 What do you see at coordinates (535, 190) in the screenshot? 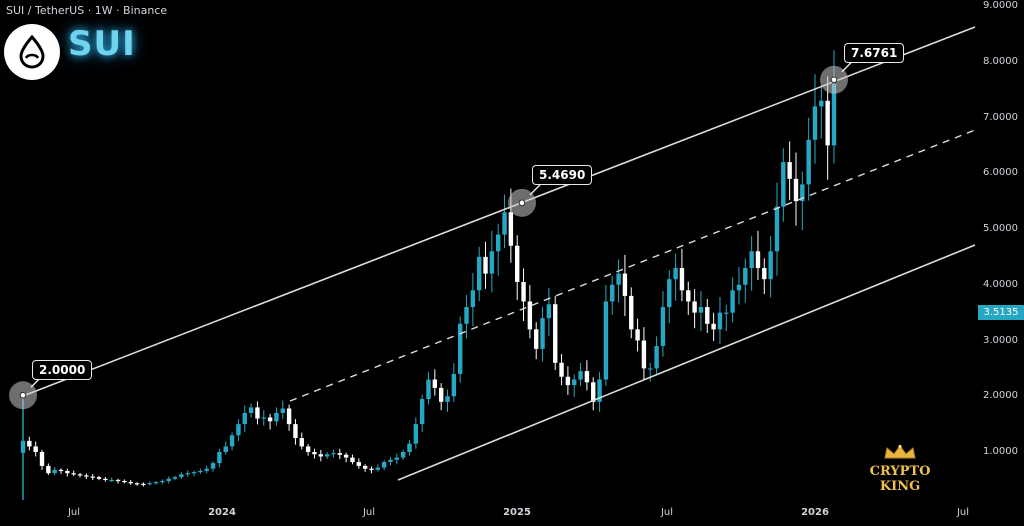
I see `callout-leader` at bounding box center [535, 190].